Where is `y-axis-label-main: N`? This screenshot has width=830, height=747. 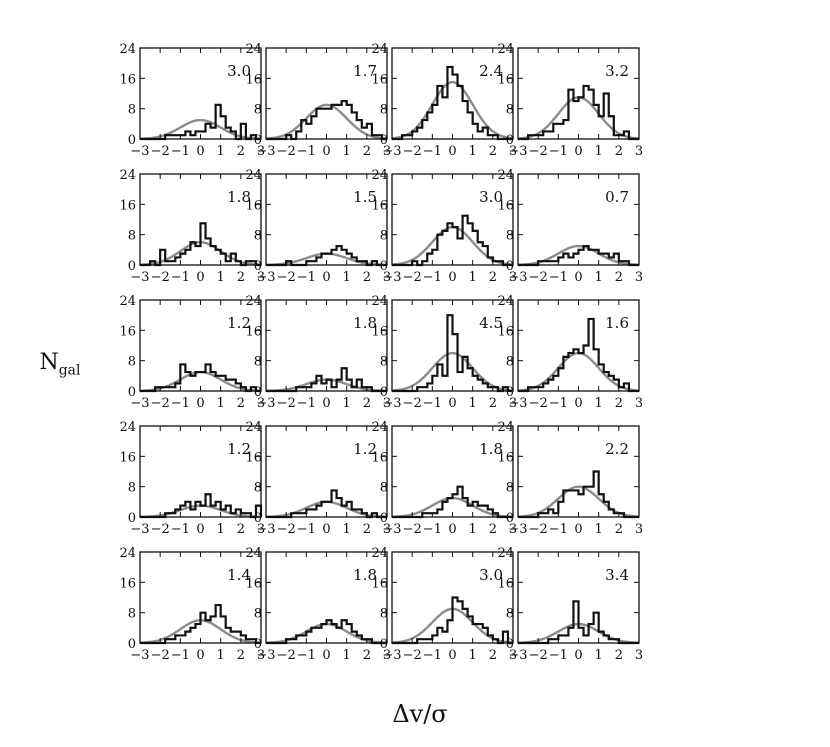
y-axis-label-main: N is located at coordinates (49, 362).